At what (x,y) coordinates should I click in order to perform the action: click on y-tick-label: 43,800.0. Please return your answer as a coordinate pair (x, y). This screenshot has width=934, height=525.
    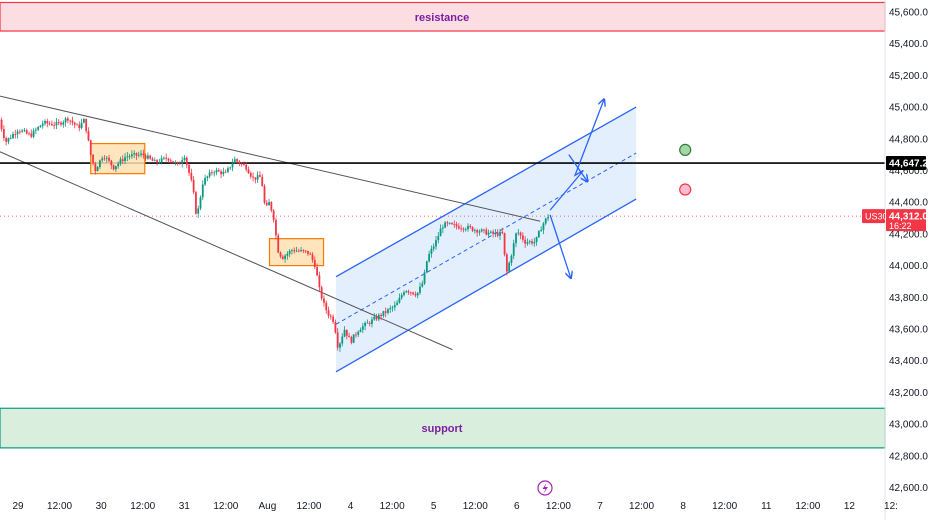
    Looking at the image, I should click on (908, 298).